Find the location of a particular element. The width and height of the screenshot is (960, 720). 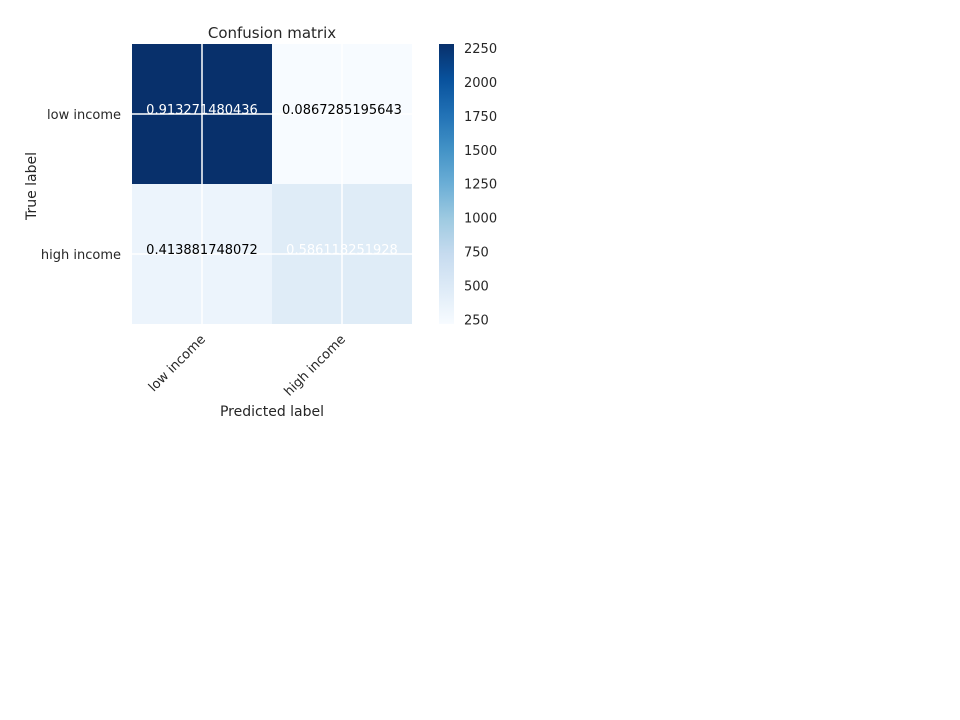

y-tick-label: low income is located at coordinates (84, 115).